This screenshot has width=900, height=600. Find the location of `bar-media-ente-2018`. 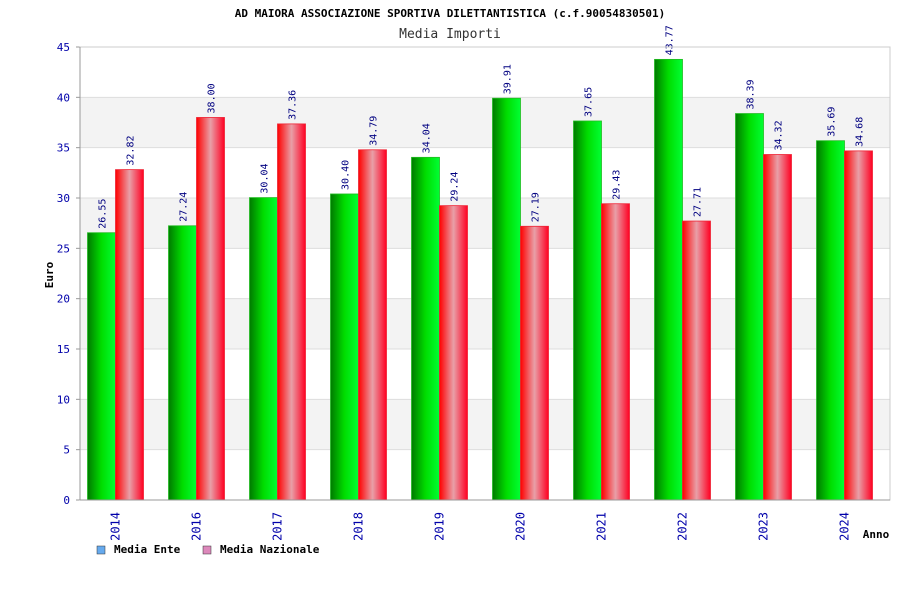

bar-media-ente-2018 is located at coordinates (344, 347).